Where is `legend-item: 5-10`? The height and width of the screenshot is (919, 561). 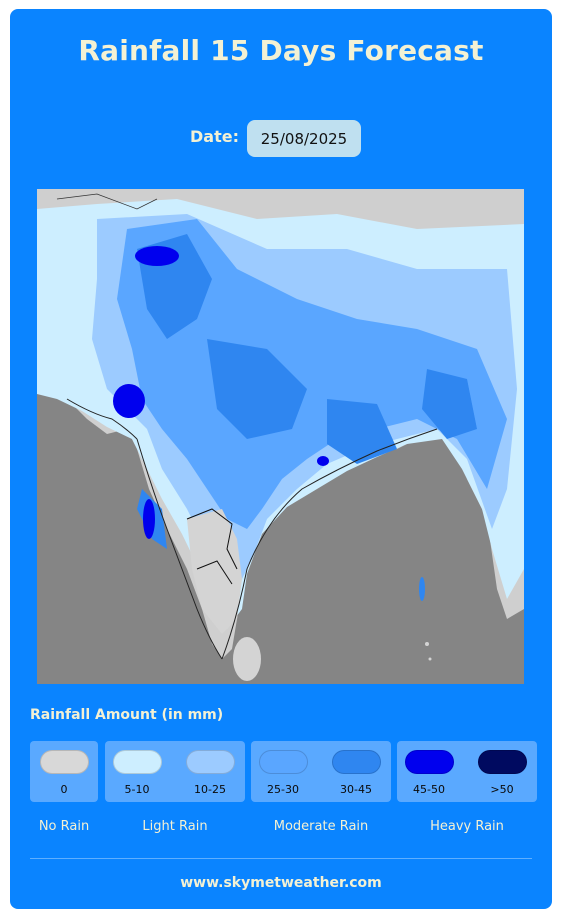 legend-item: 5-10 is located at coordinates (137, 771).